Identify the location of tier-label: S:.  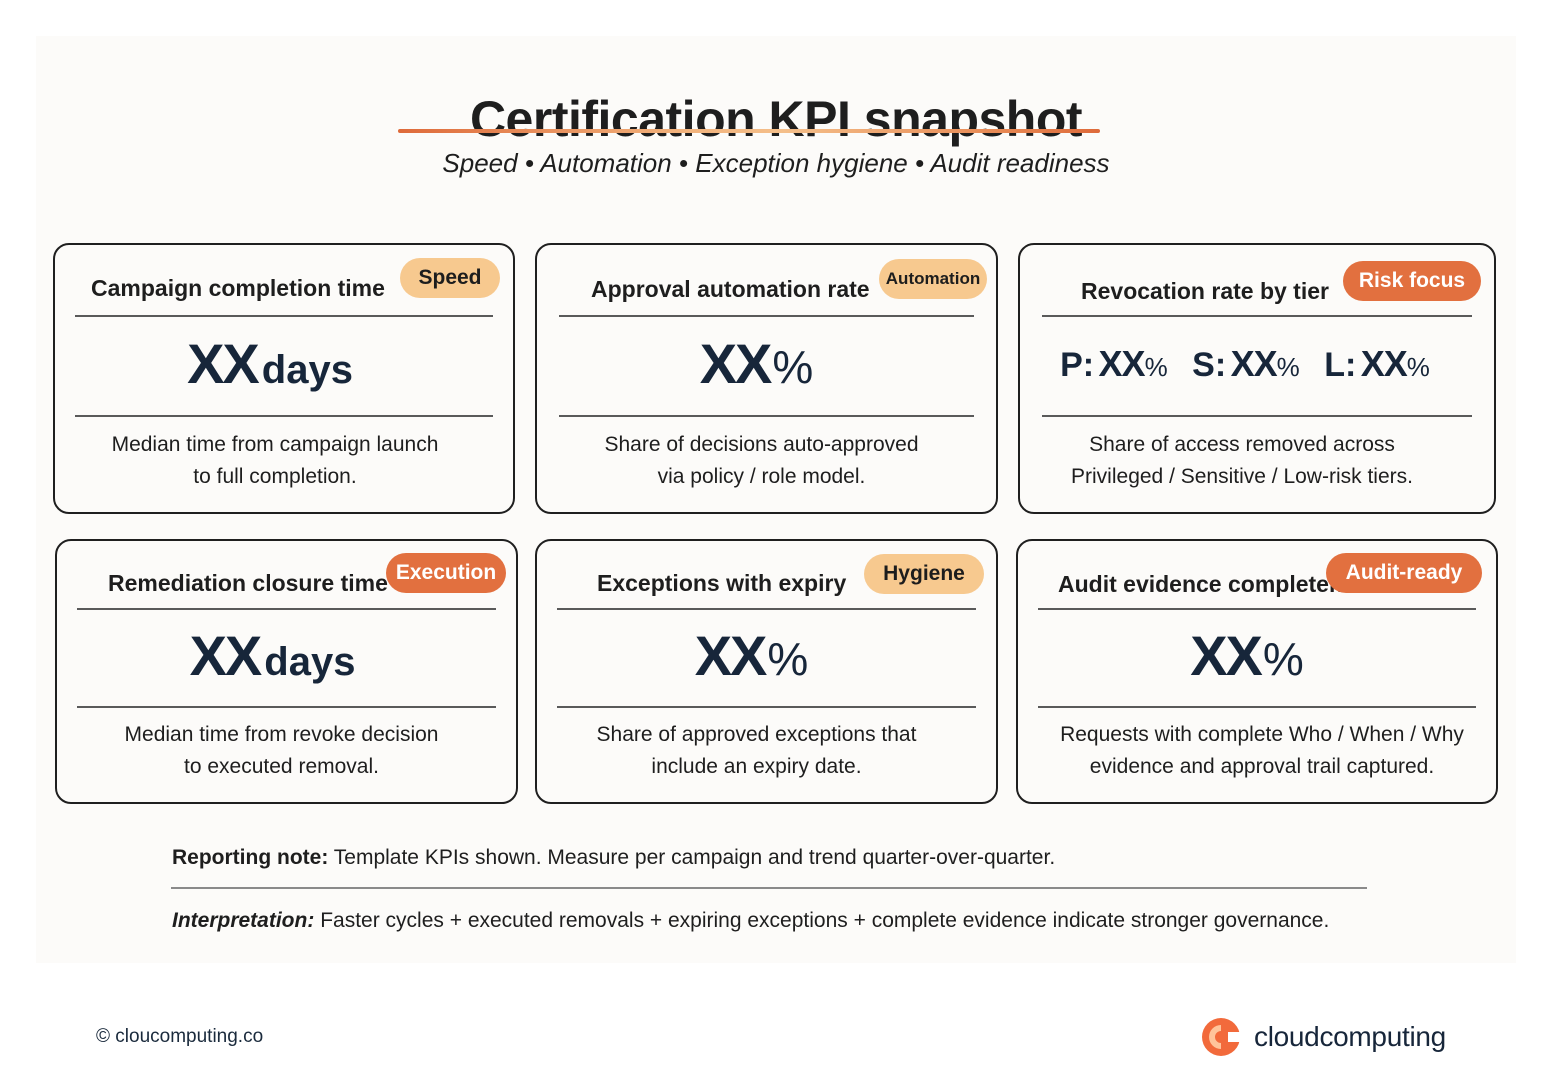
(1209, 365).